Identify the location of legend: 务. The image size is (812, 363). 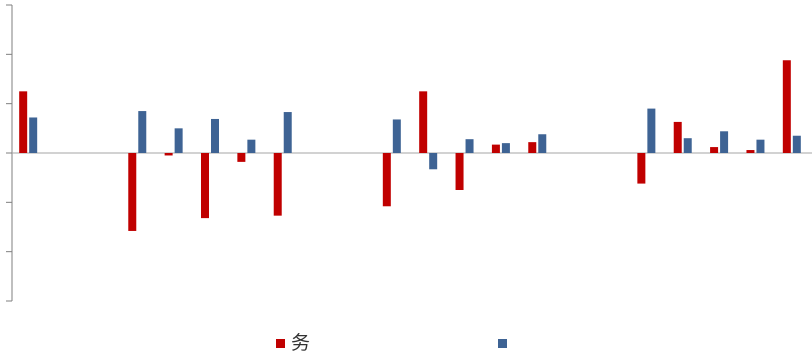
(488, 343).